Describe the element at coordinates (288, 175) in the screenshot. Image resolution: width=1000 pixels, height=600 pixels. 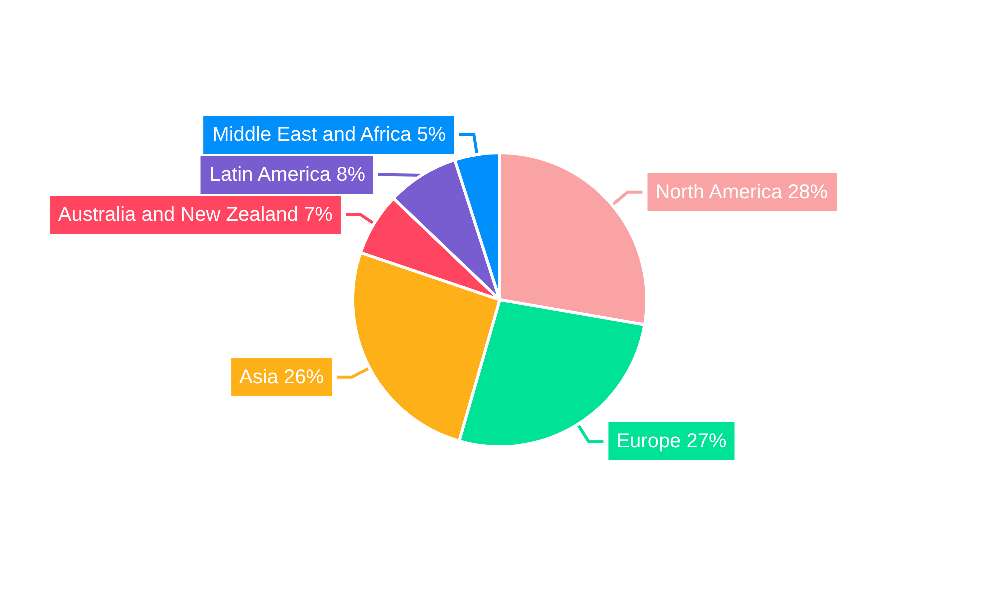
I see `slice-label: Latin America 8%` at that location.